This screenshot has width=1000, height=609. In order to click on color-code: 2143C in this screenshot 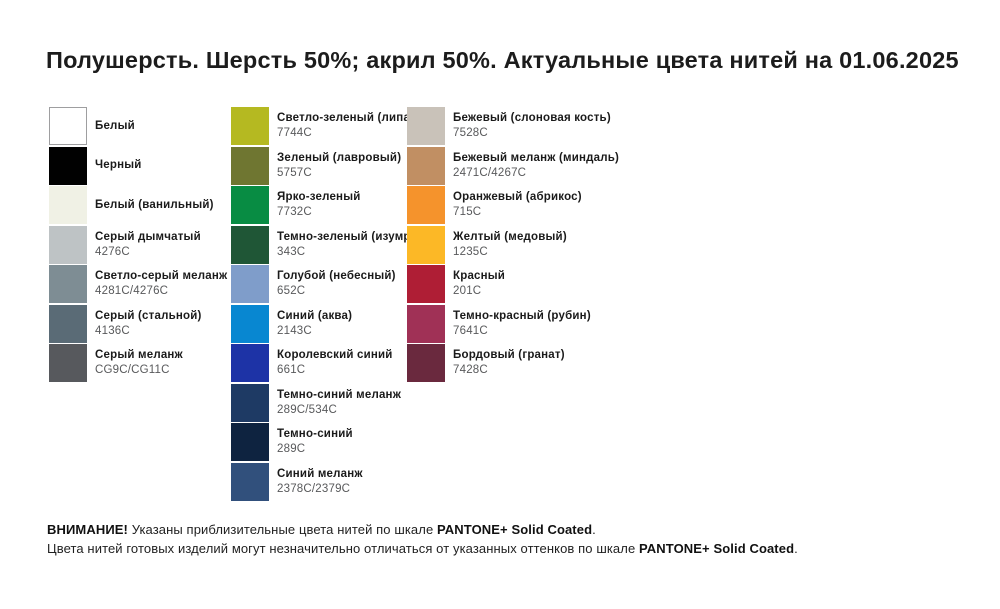, I will do `click(294, 330)`.